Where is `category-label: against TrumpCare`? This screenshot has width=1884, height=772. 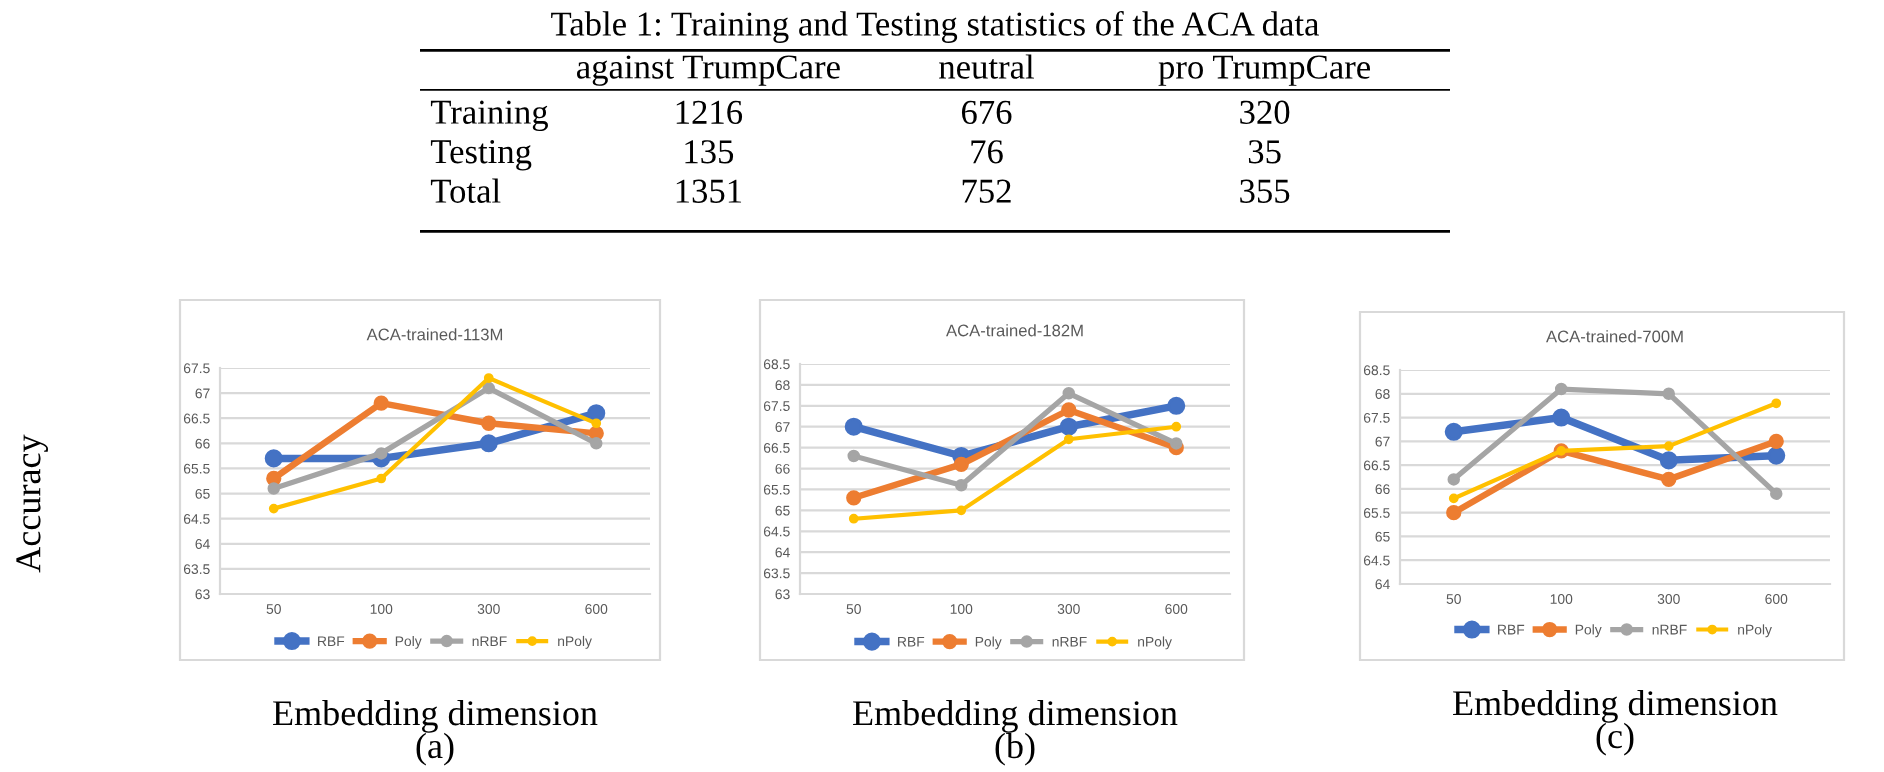
category-label: against TrumpCare is located at coordinates (708, 70).